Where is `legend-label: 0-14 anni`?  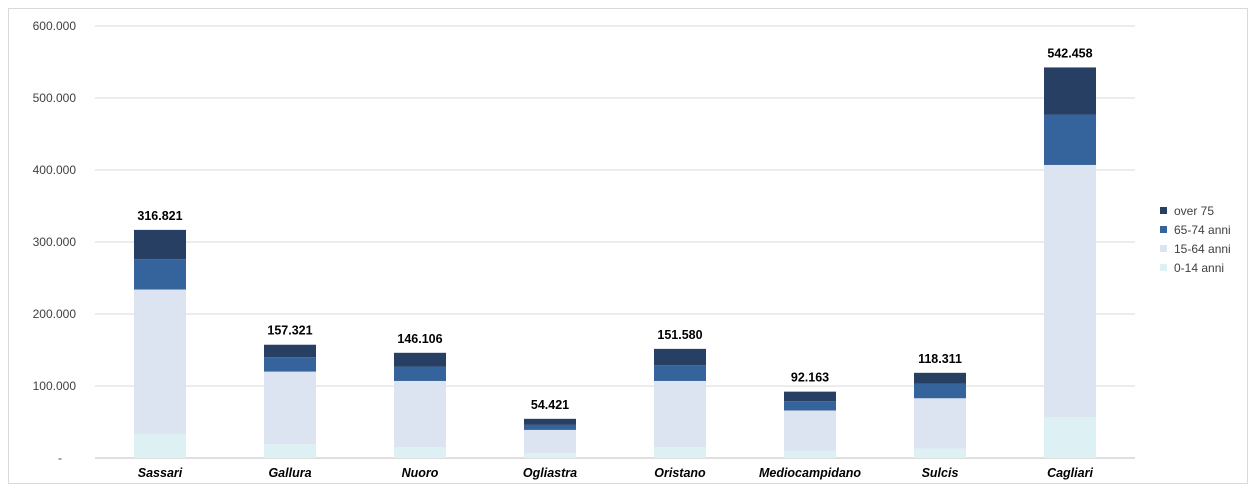
legend-label: 0-14 anni is located at coordinates (1199, 268).